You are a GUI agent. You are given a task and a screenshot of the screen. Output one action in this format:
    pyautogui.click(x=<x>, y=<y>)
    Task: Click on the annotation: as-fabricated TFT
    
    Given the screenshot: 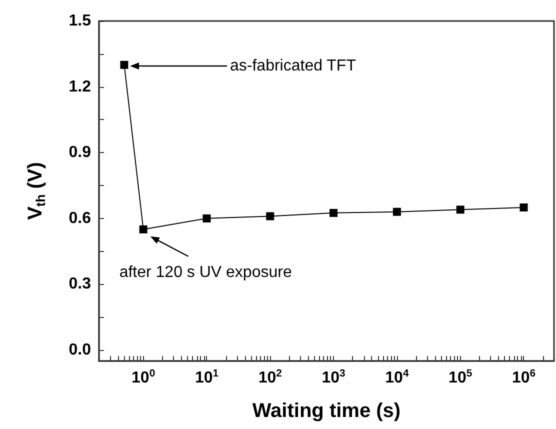 What is the action you would take?
    pyautogui.click(x=293, y=66)
    